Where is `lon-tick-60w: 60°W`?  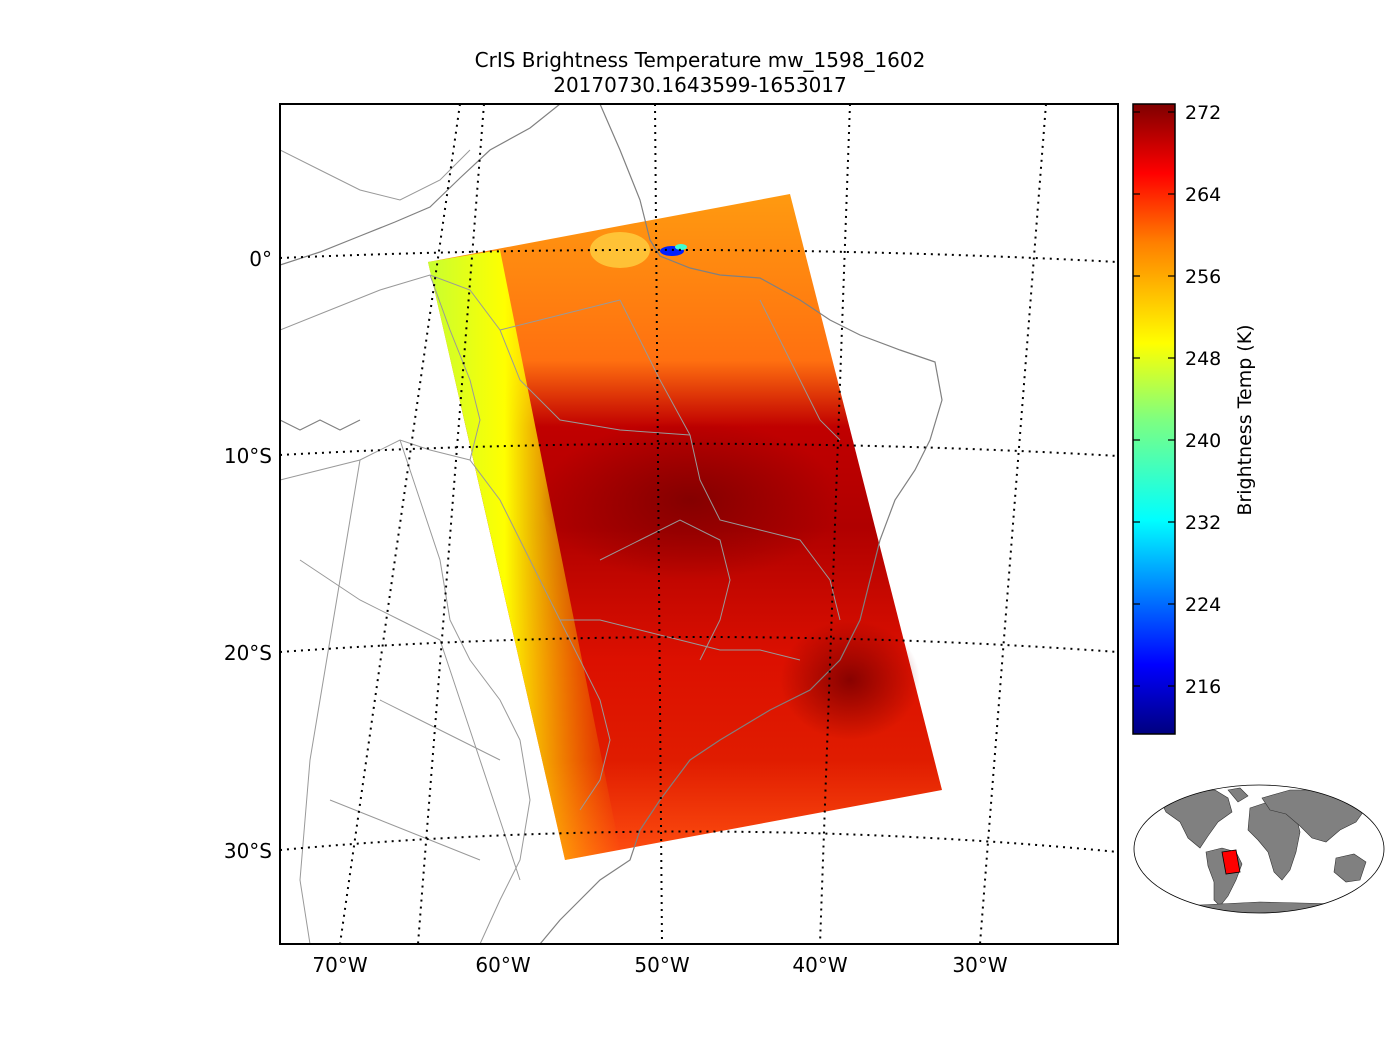
lon-tick-60w: 60°W is located at coordinates (502, 965).